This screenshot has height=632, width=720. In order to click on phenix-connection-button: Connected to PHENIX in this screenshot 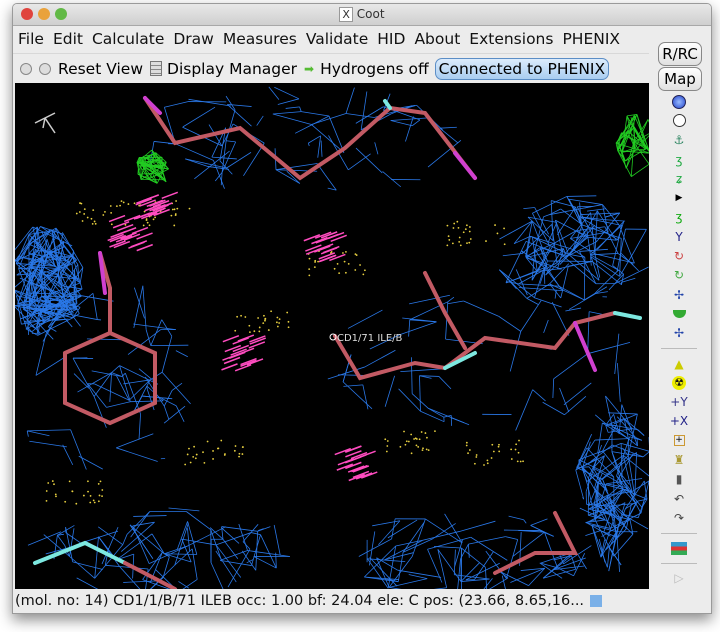, I will do `click(522, 68)`.